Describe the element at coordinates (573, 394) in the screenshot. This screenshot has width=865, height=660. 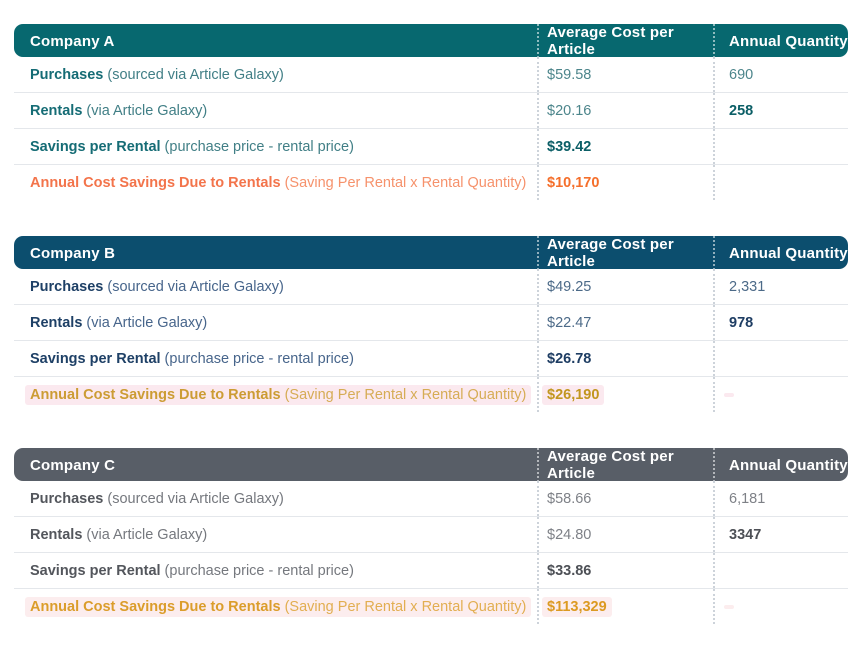
I see `cost-value: $26,190` at that location.